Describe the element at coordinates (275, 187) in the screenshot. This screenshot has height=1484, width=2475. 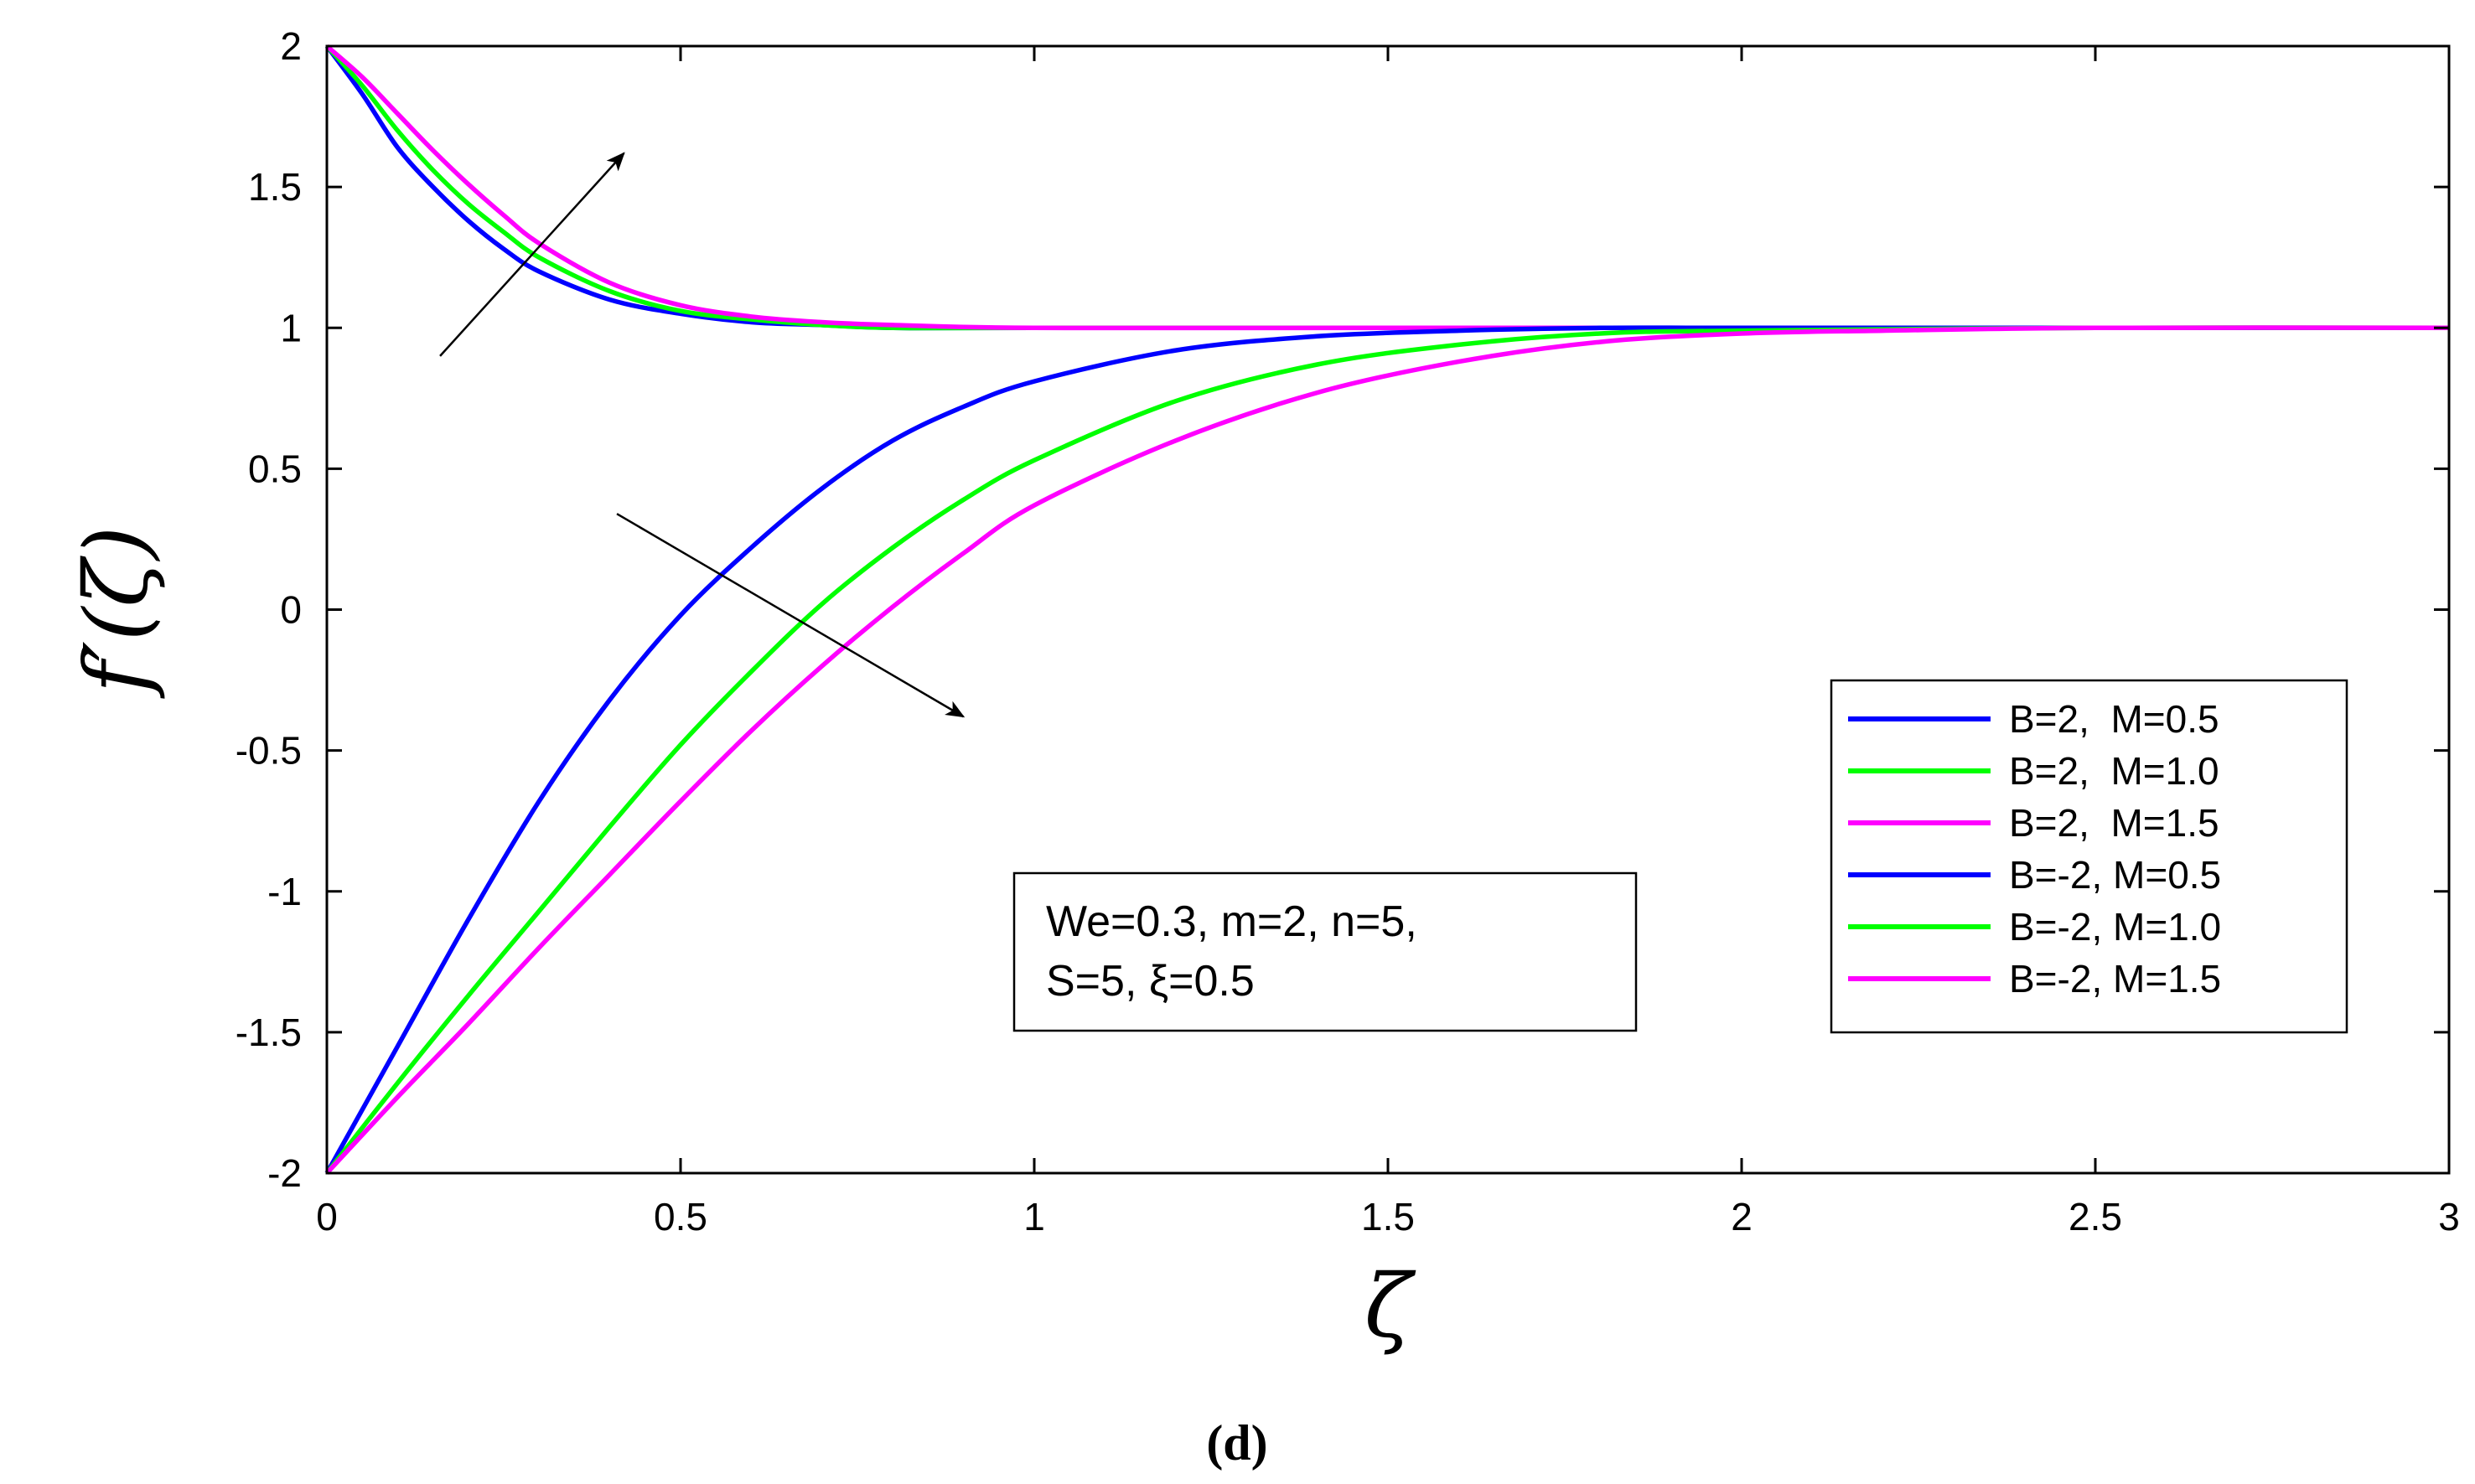
I see `y-tick-label: 1.5` at that location.